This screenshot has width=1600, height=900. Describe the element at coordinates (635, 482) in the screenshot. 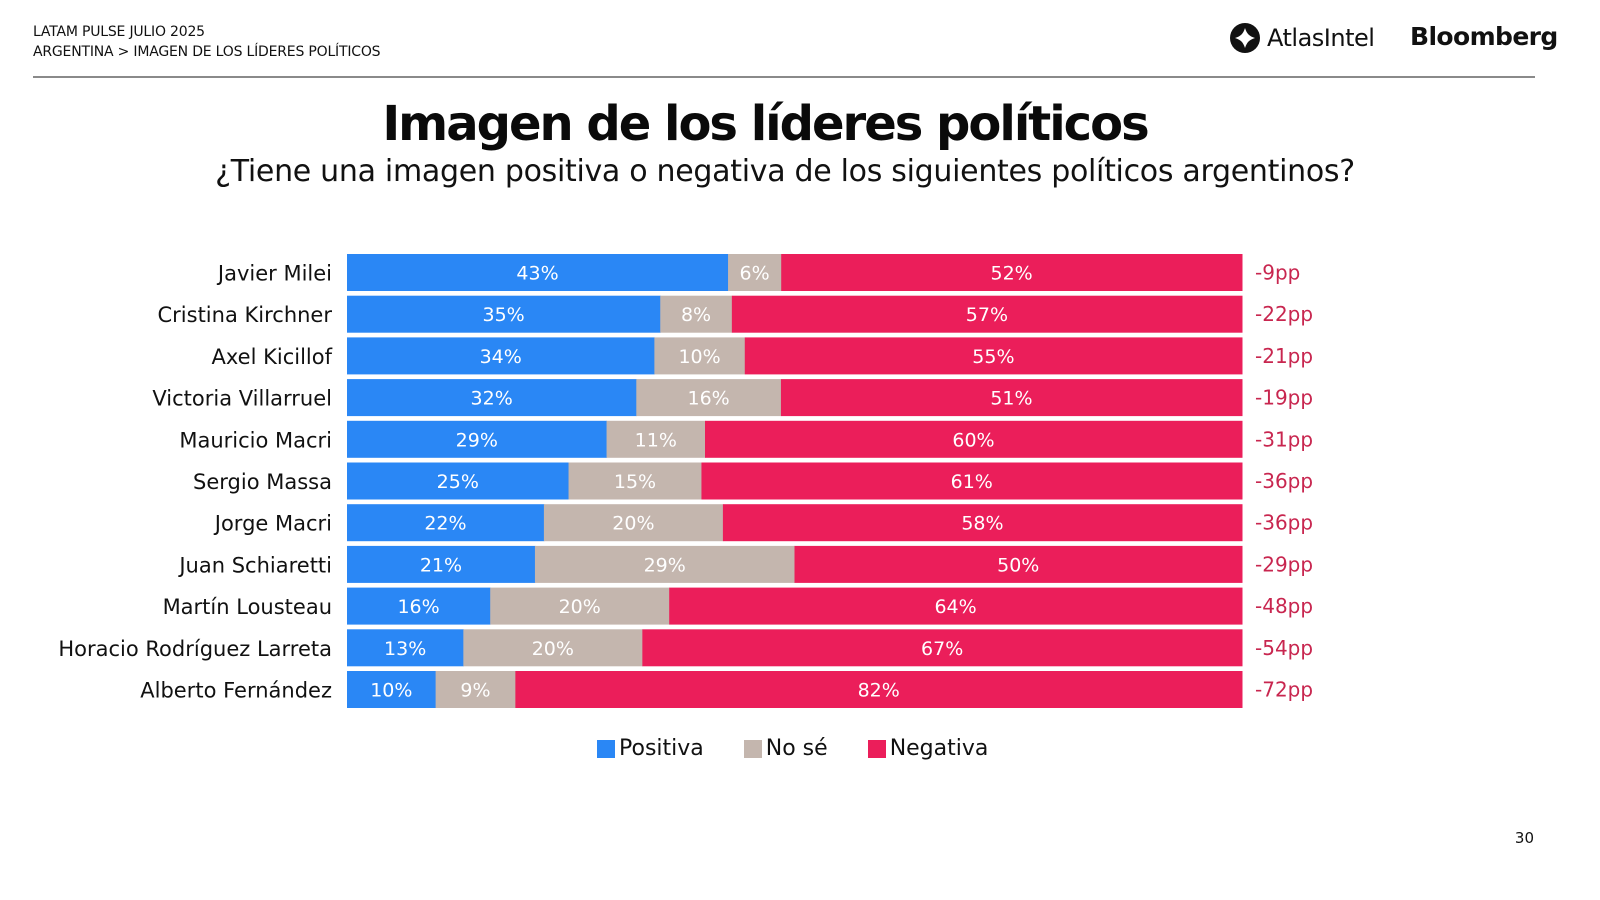

I see `data-label-nose: 15%` at that location.